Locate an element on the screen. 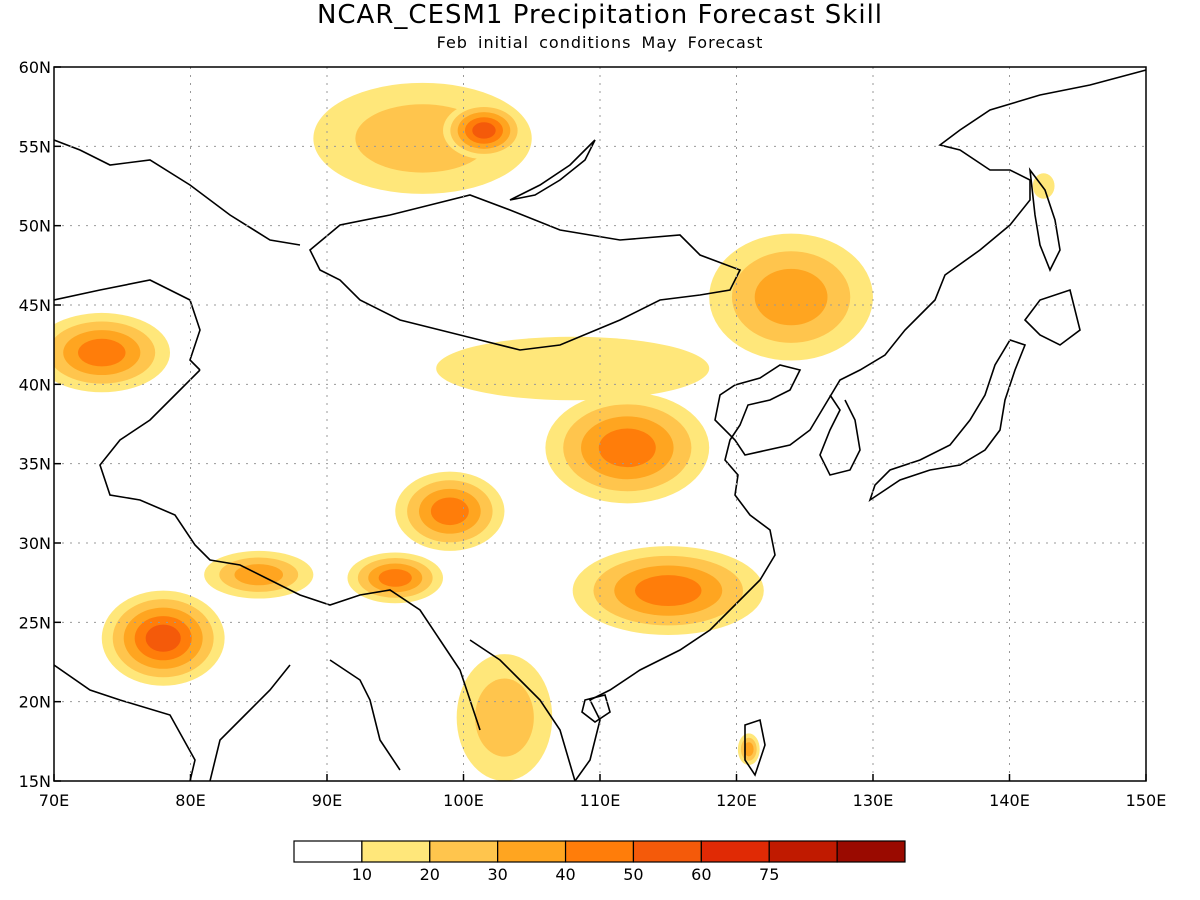 This screenshot has height=900, width=1200. chart-subtitle: Feb initial conditions May Forecast is located at coordinates (600, 42).